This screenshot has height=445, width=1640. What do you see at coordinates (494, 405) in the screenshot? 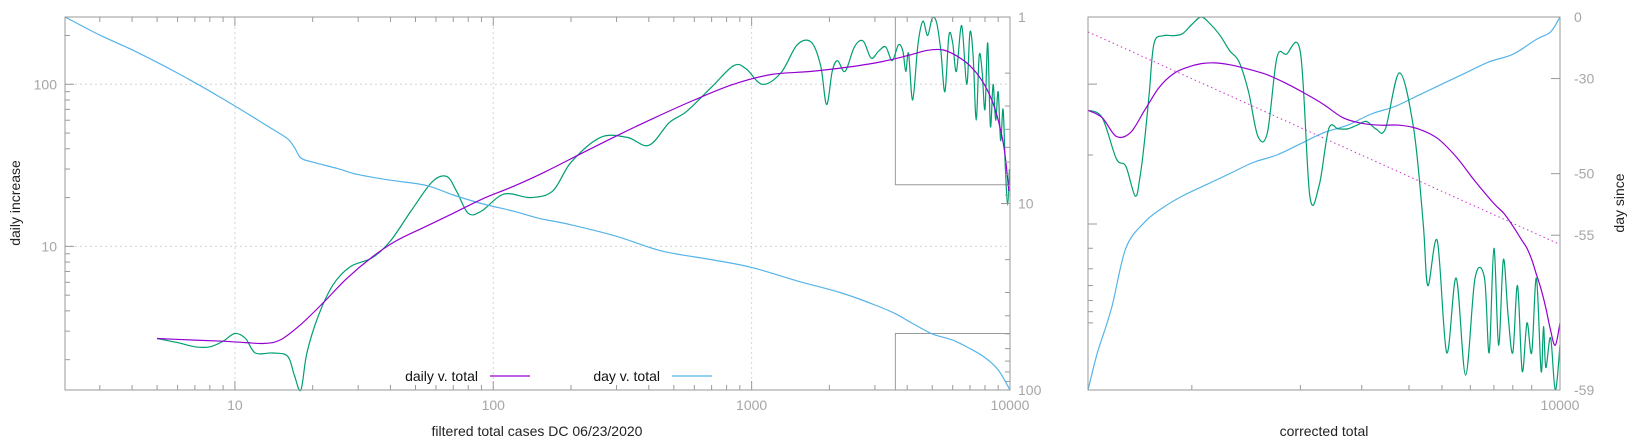
I see `left-x-tick-label: 100` at bounding box center [494, 405].